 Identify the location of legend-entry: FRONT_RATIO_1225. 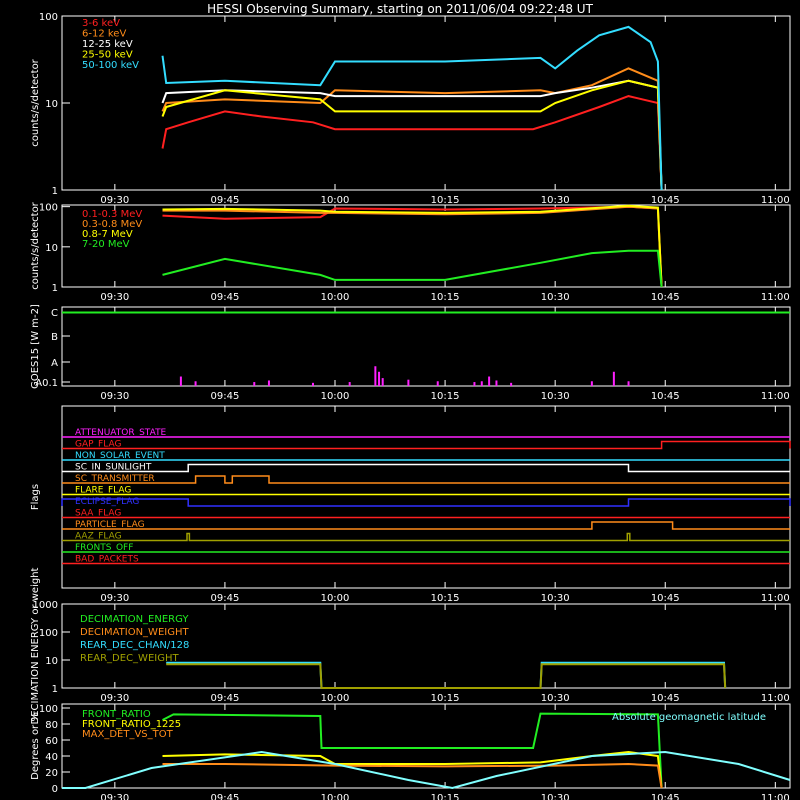
(131, 724).